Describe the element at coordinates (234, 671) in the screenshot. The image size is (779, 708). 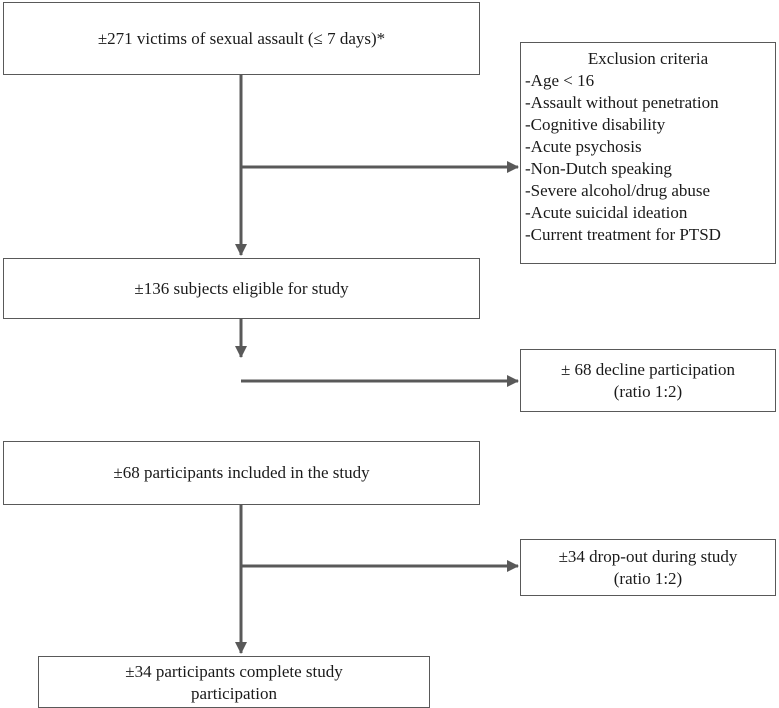
I see `step-complete-text: ±34 participants complete study` at that location.